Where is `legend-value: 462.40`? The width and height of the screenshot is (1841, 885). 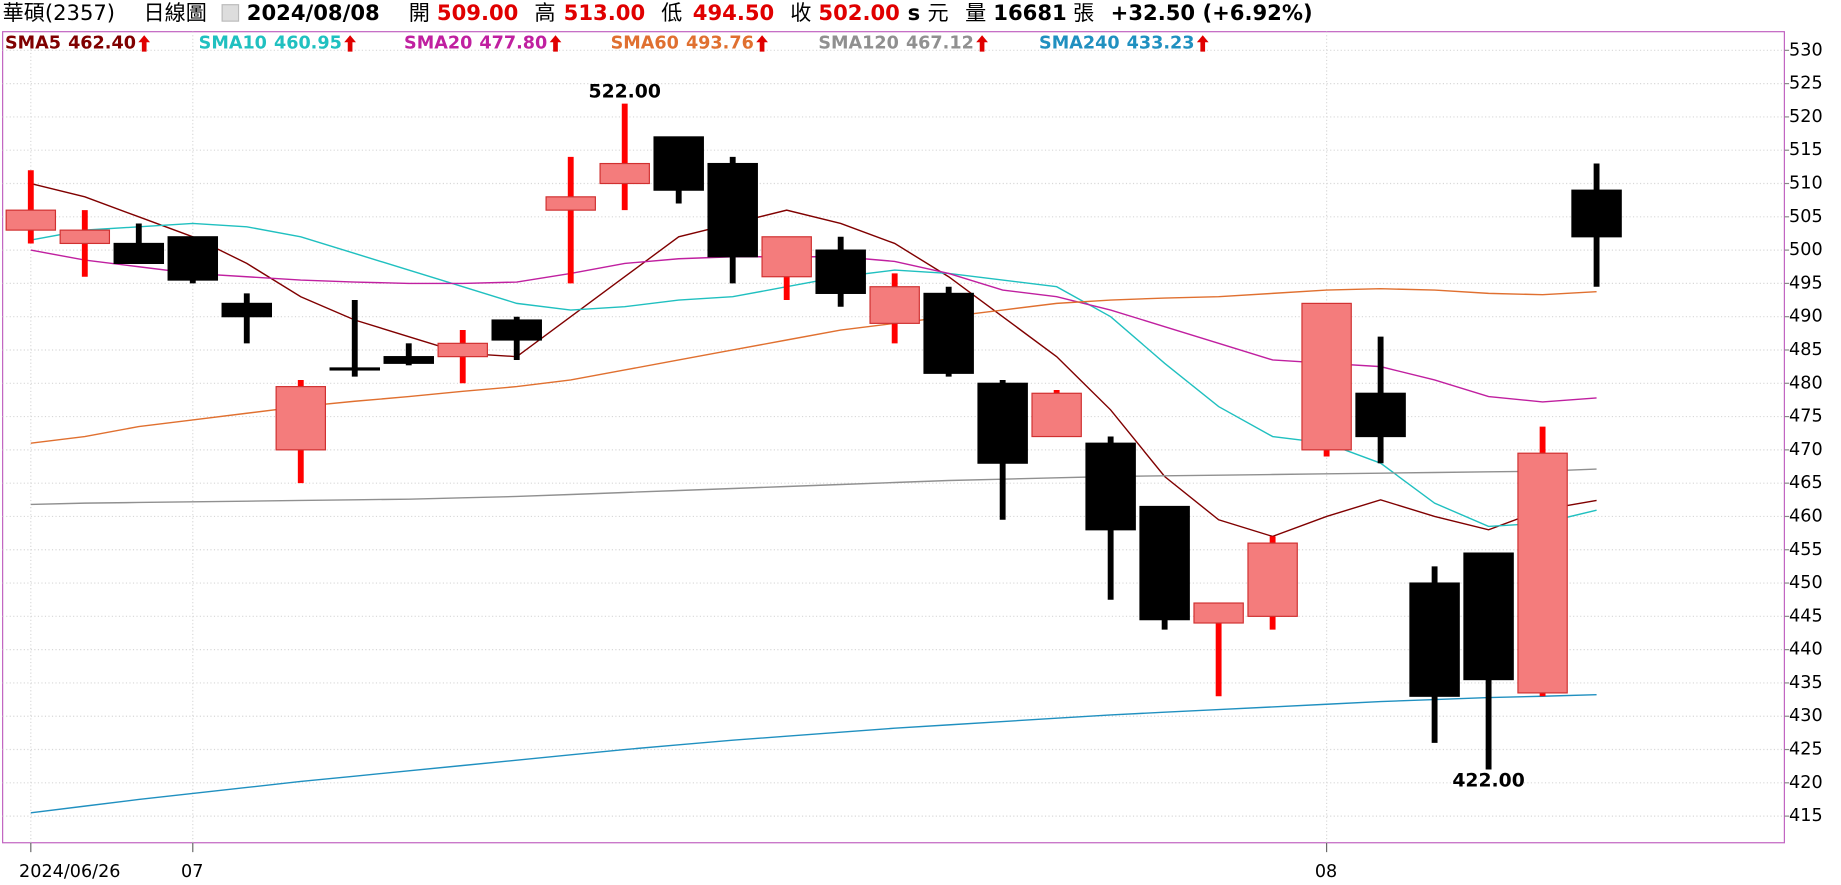
legend-value: 462.40 is located at coordinates (102, 43).